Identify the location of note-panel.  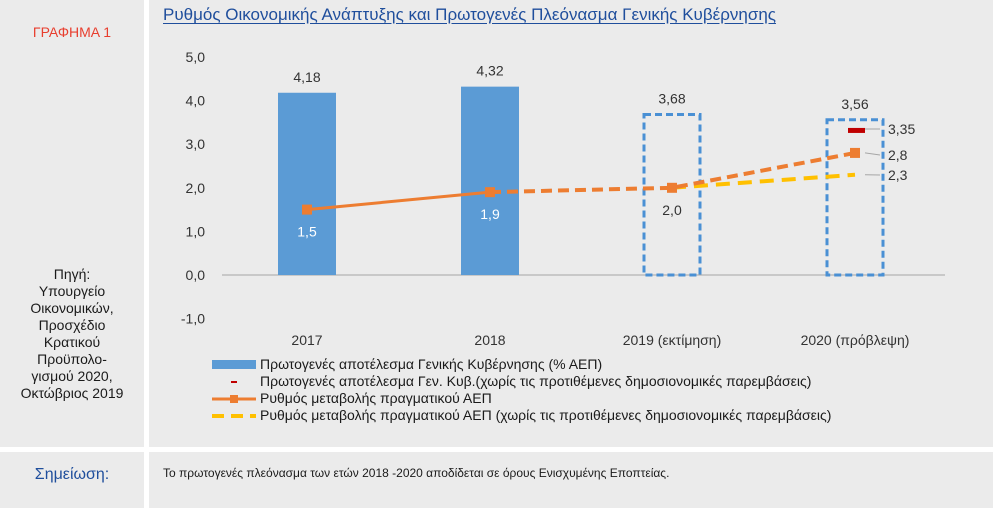
(571, 480).